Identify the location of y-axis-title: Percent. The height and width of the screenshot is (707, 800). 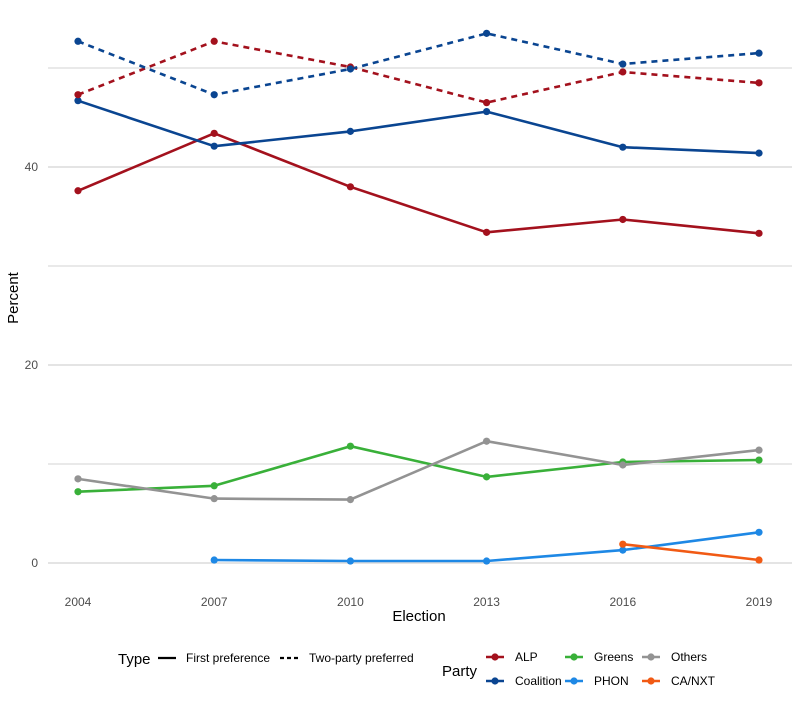
(13, 297).